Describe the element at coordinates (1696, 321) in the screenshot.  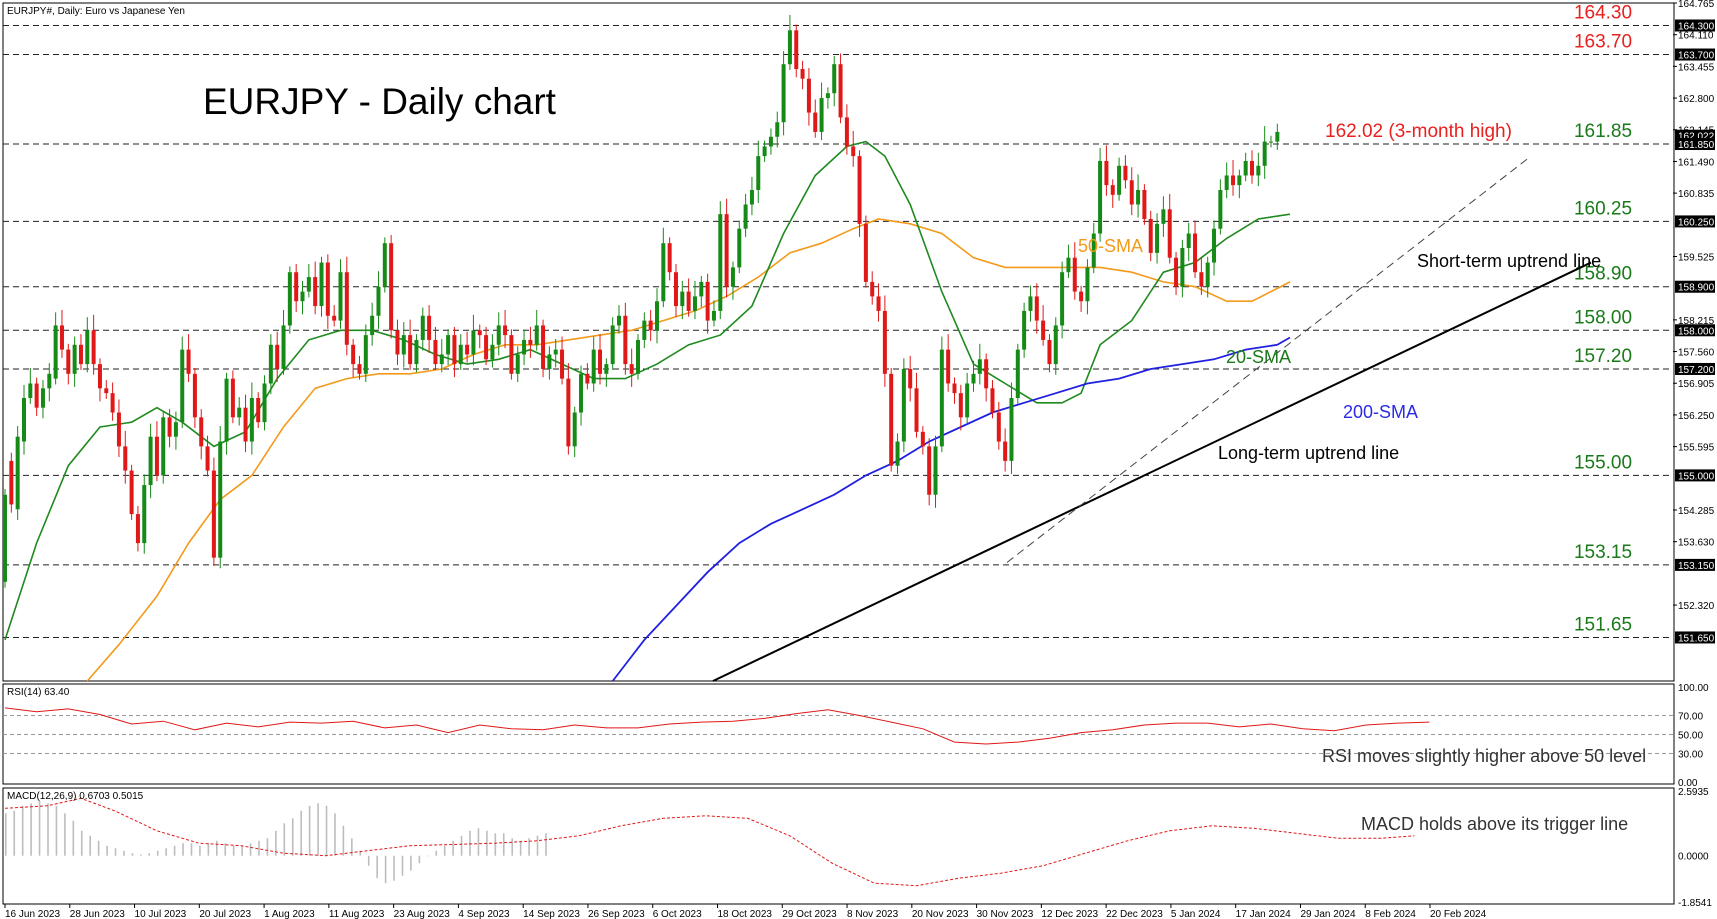
I see `y-tick-label: 158.215` at that location.